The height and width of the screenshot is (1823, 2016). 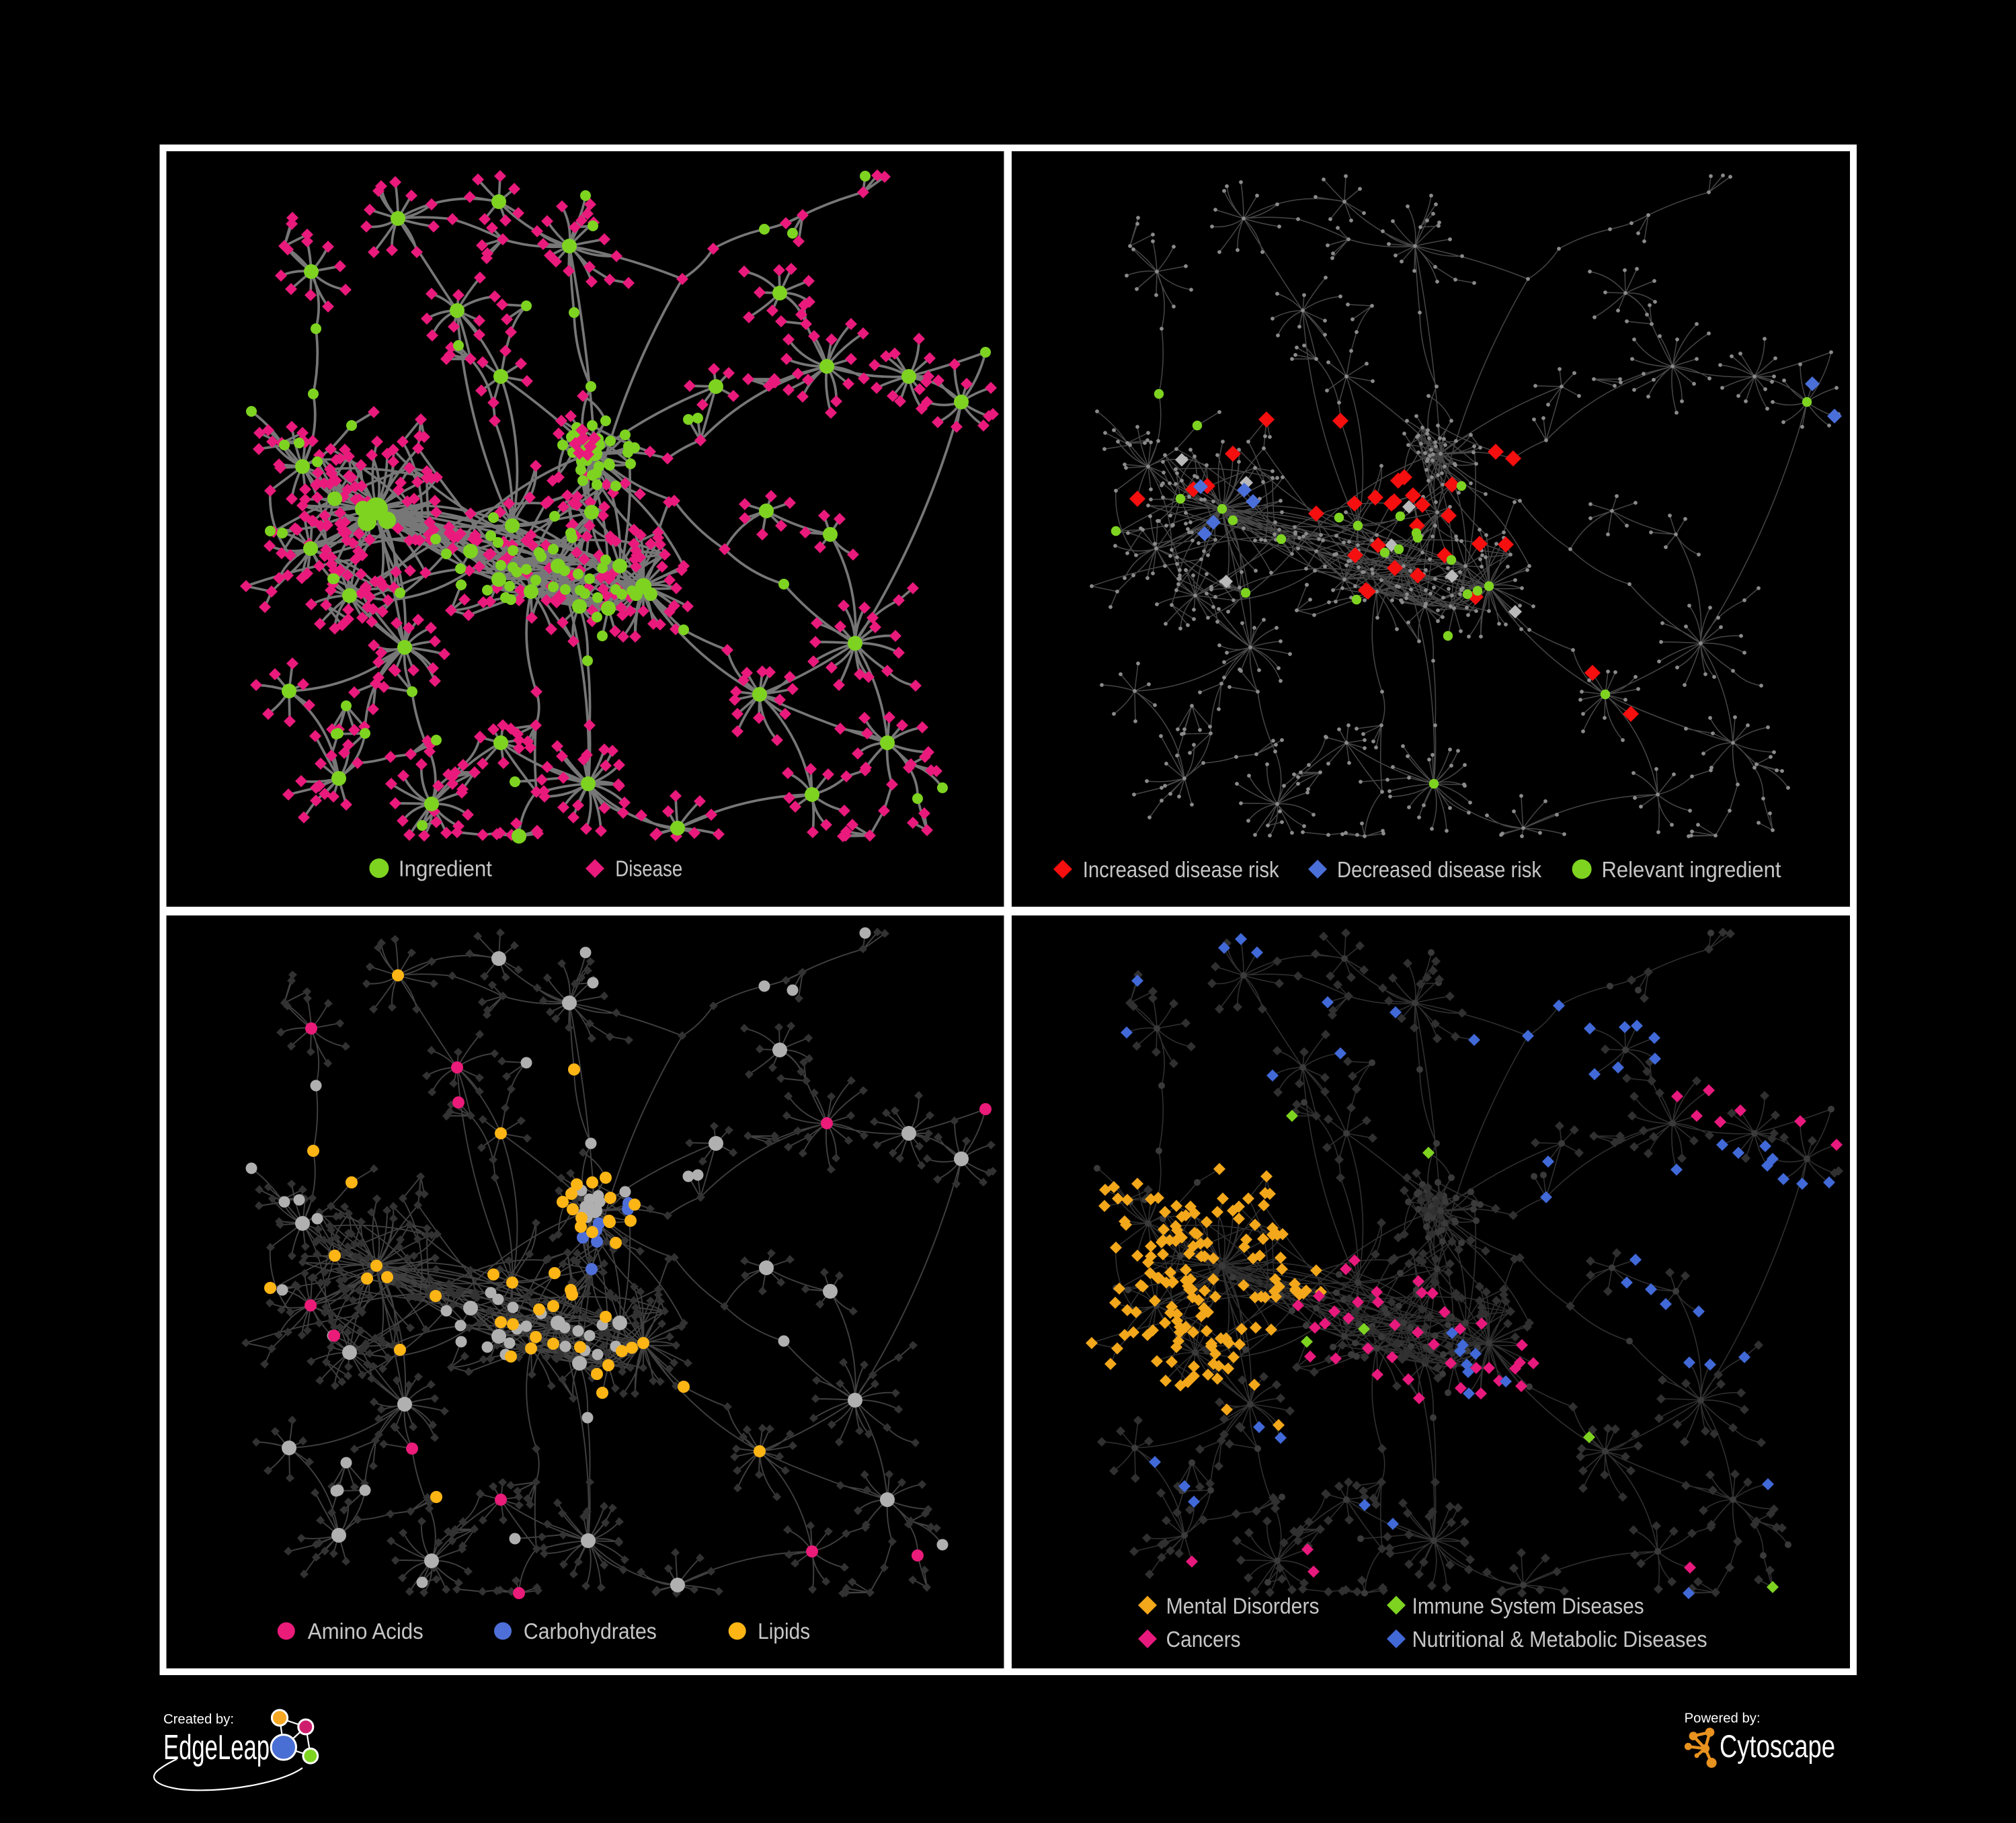 What do you see at coordinates (366, 1631) in the screenshot?
I see `svg-text: Amino Acids` at bounding box center [366, 1631].